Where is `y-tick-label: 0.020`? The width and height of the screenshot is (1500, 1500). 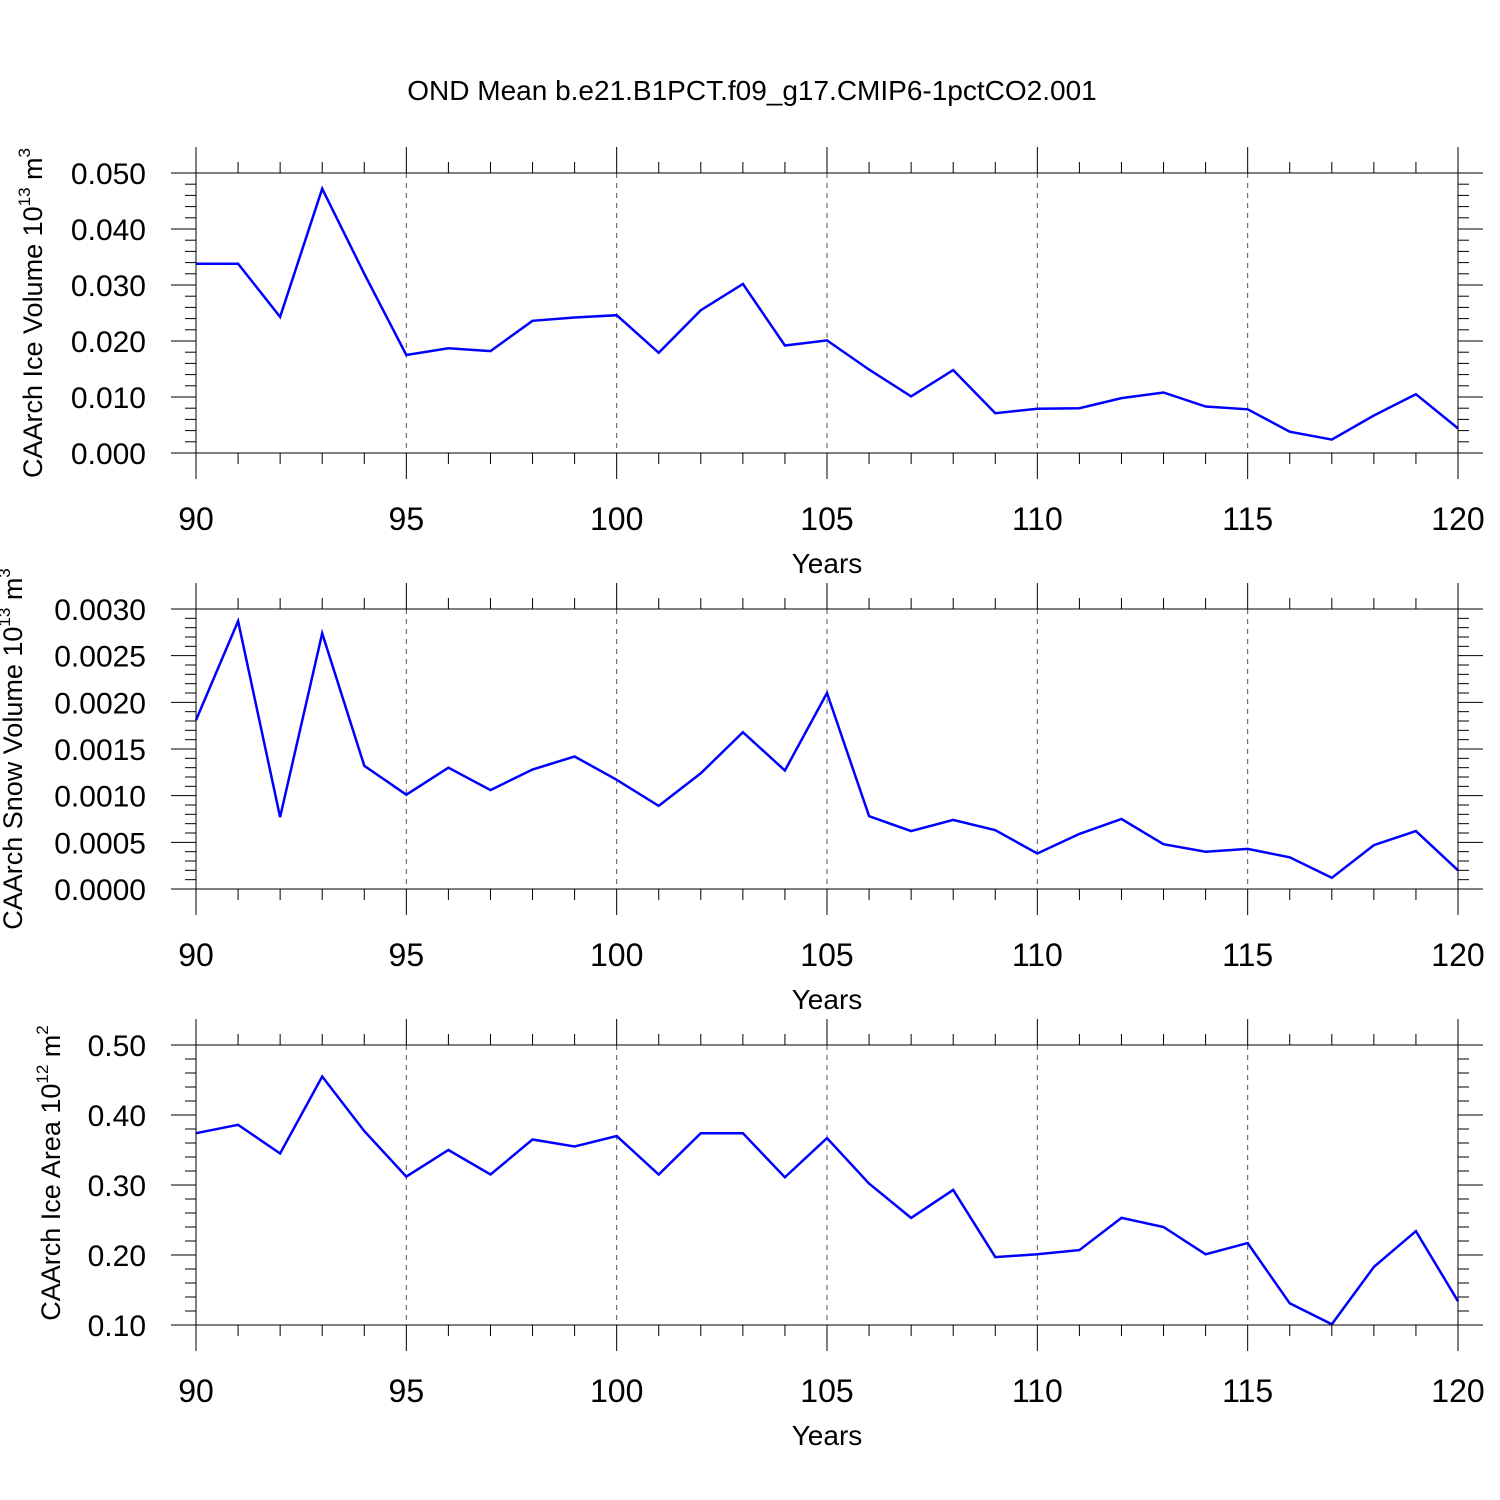 y-tick-label: 0.020 is located at coordinates (108, 342).